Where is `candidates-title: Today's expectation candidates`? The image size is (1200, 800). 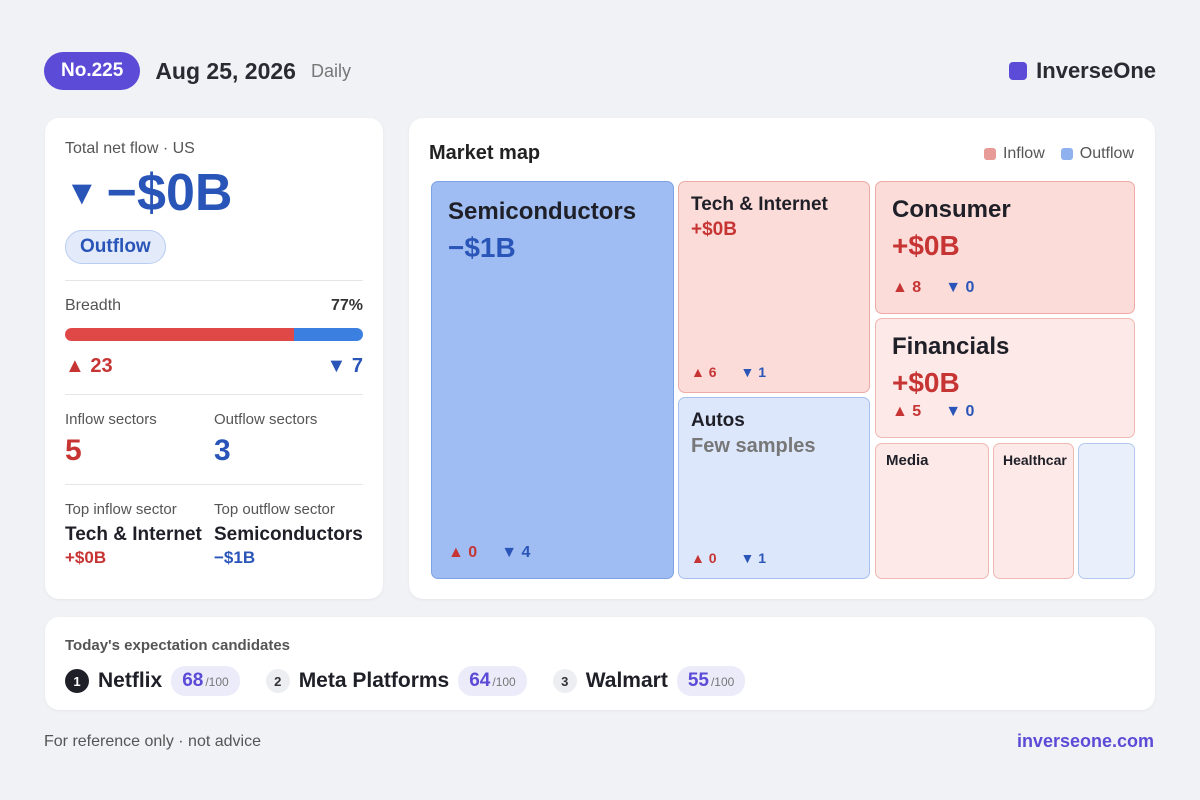 candidates-title: Today's expectation candidates is located at coordinates (178, 645).